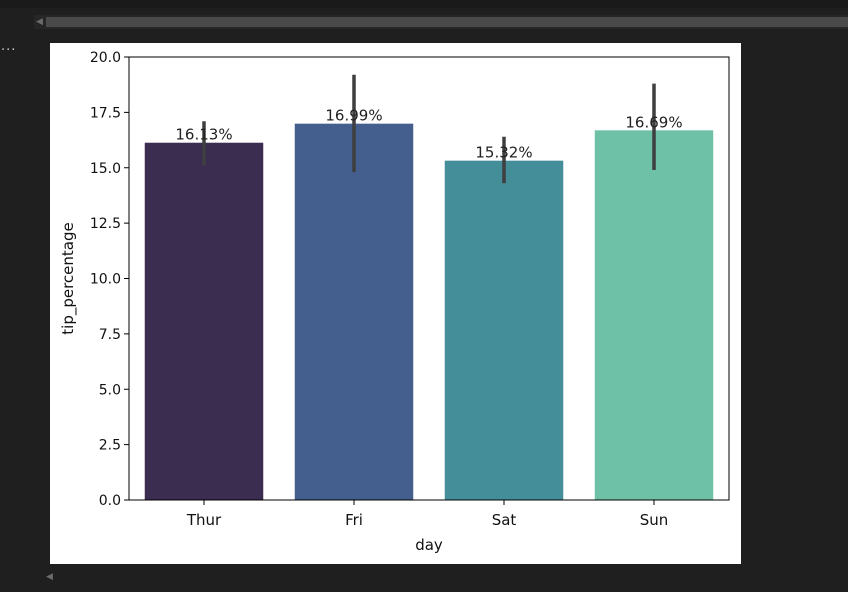  Describe the element at coordinates (110, 390) in the screenshot. I see `y-tick-label: 5.0` at that location.